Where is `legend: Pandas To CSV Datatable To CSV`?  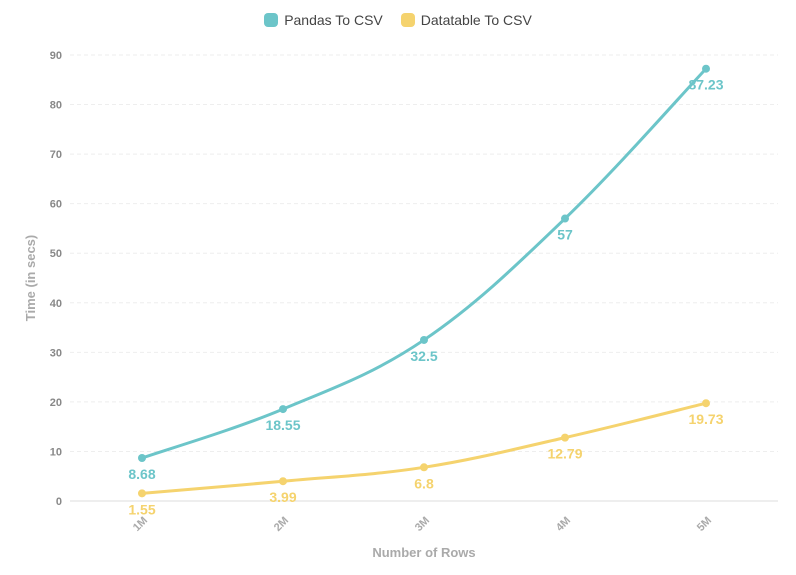
legend: Pandas To CSV Datatable To CSV is located at coordinates (398, 20).